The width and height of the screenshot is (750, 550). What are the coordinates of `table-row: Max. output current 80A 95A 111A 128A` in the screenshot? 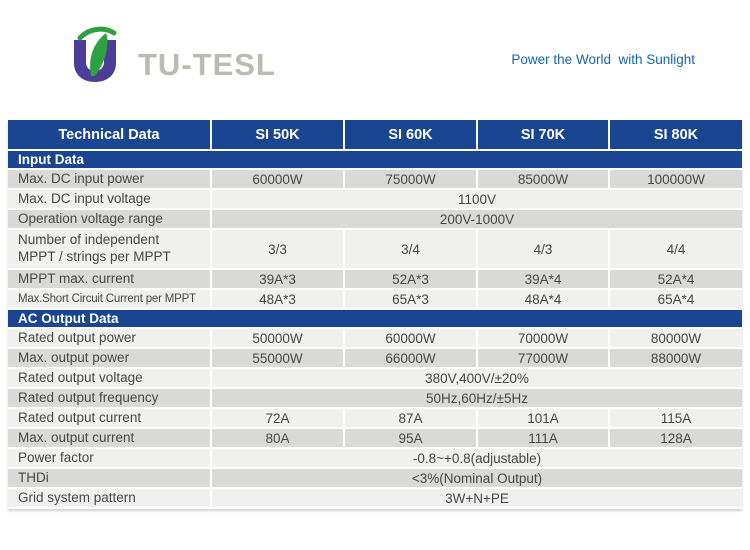 It's located at (375, 439).